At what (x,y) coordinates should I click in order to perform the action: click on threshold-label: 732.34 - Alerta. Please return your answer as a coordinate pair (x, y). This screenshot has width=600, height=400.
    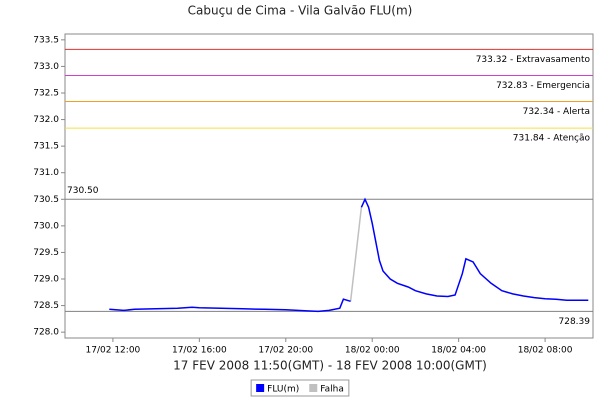
    Looking at the image, I should click on (556, 112).